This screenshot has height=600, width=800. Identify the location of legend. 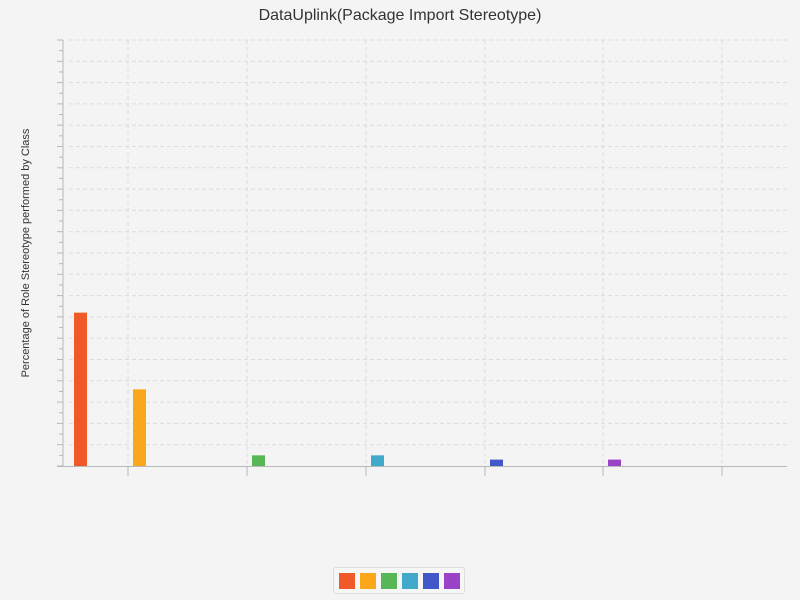
(399, 580).